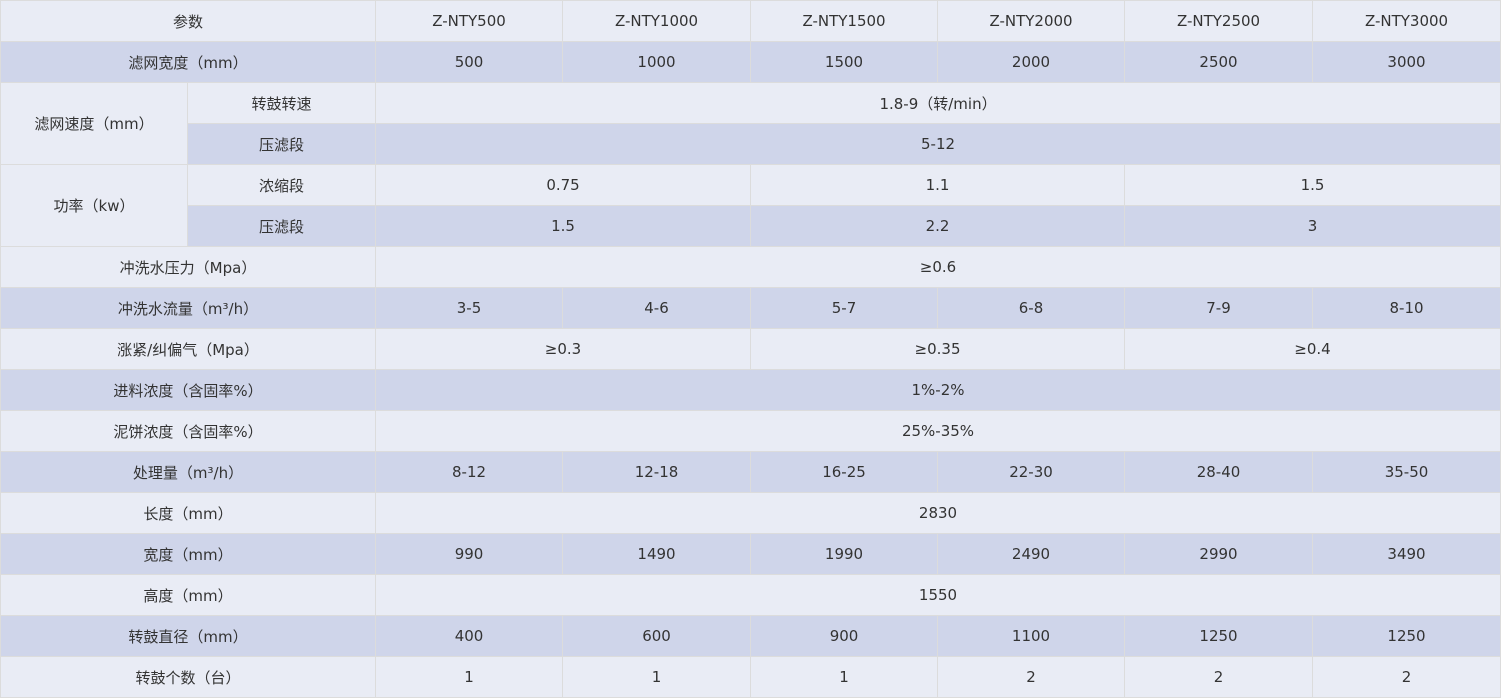 The width and height of the screenshot is (1502, 698). Describe the element at coordinates (938, 390) in the screenshot. I see `table-cell: 1%-2%` at that location.